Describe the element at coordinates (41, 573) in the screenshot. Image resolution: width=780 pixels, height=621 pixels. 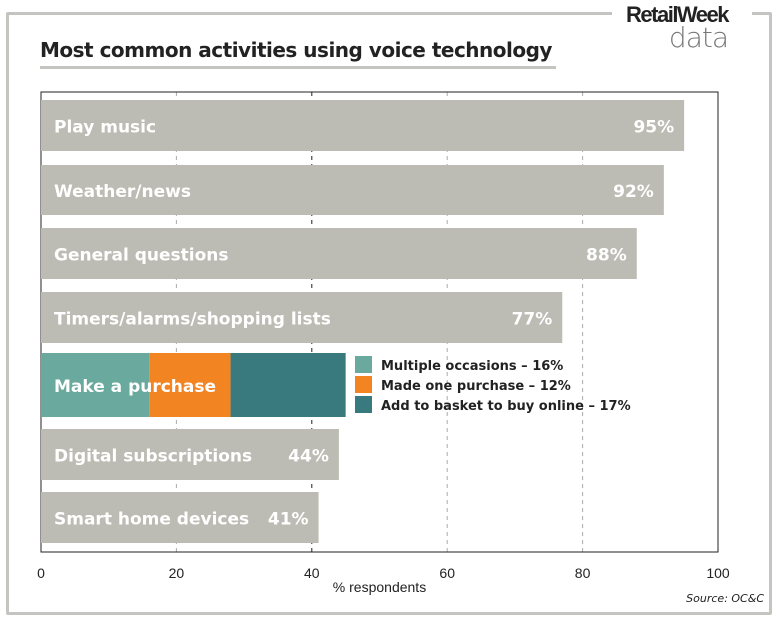
I see `x-tick-label: 0` at that location.